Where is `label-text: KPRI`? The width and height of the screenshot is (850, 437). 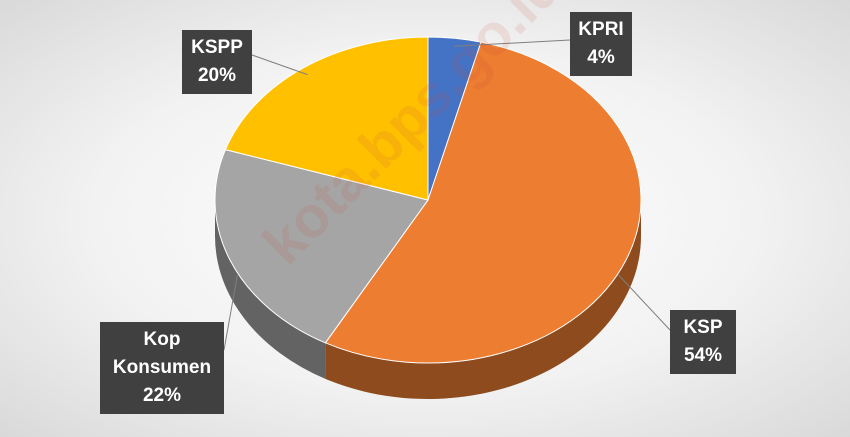
label-text: KPRI is located at coordinates (601, 29).